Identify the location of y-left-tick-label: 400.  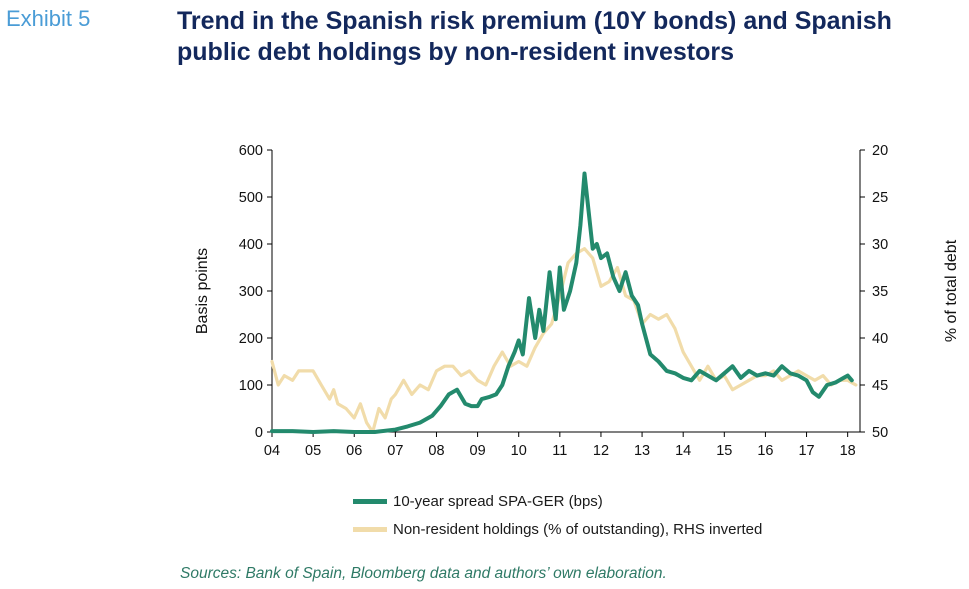
(251, 245).